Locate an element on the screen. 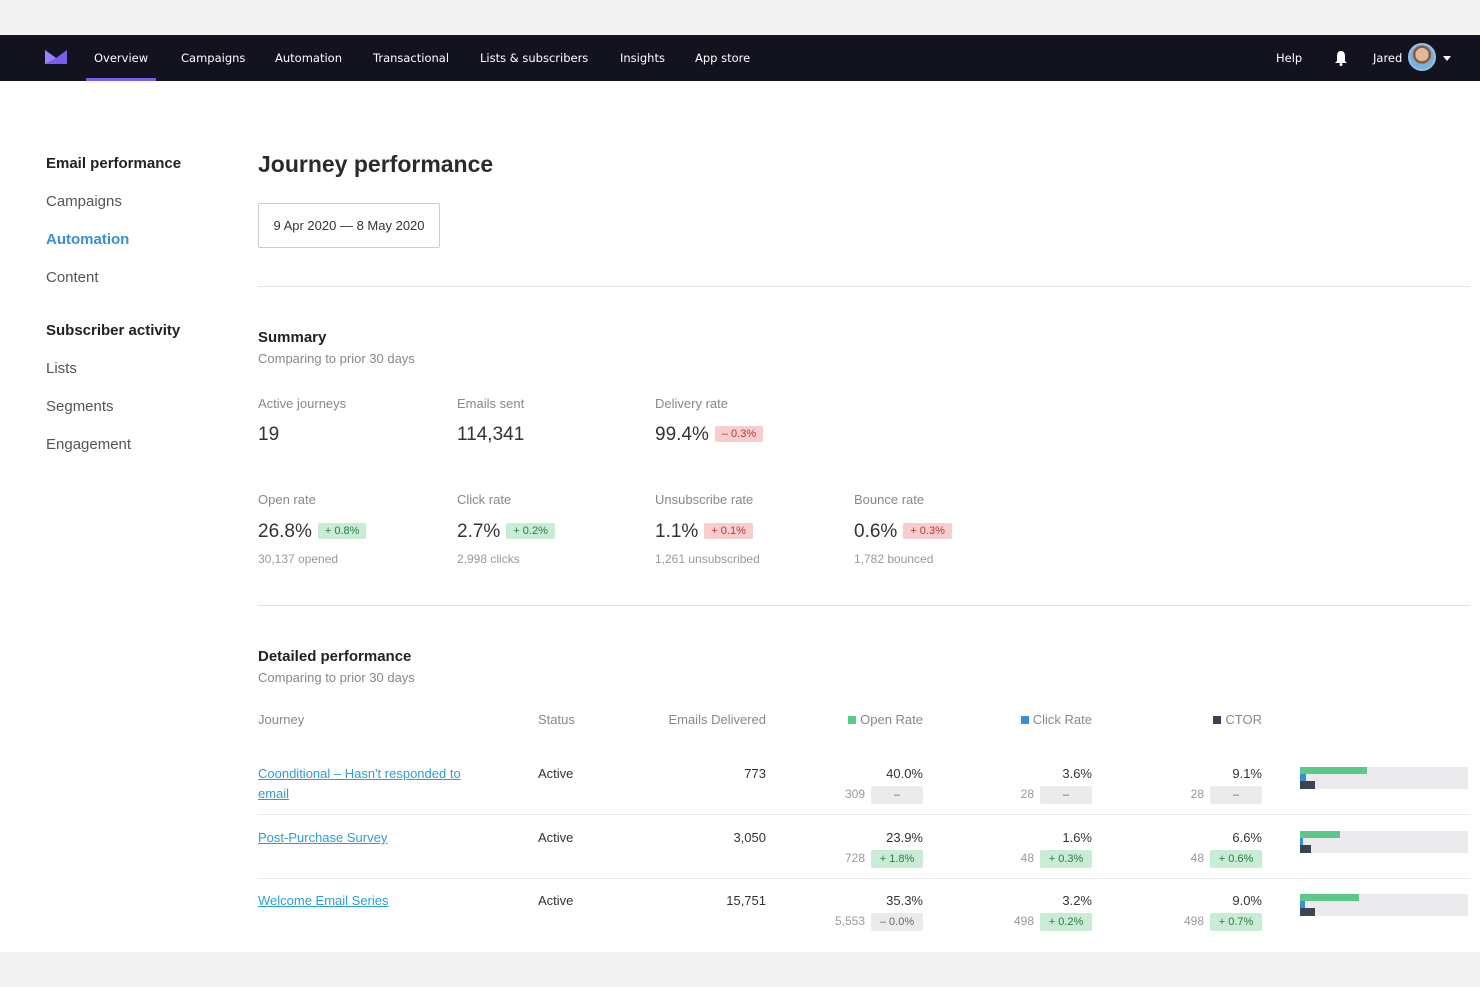 The image size is (1480, 987). metric-label: Open rate is located at coordinates (287, 499).